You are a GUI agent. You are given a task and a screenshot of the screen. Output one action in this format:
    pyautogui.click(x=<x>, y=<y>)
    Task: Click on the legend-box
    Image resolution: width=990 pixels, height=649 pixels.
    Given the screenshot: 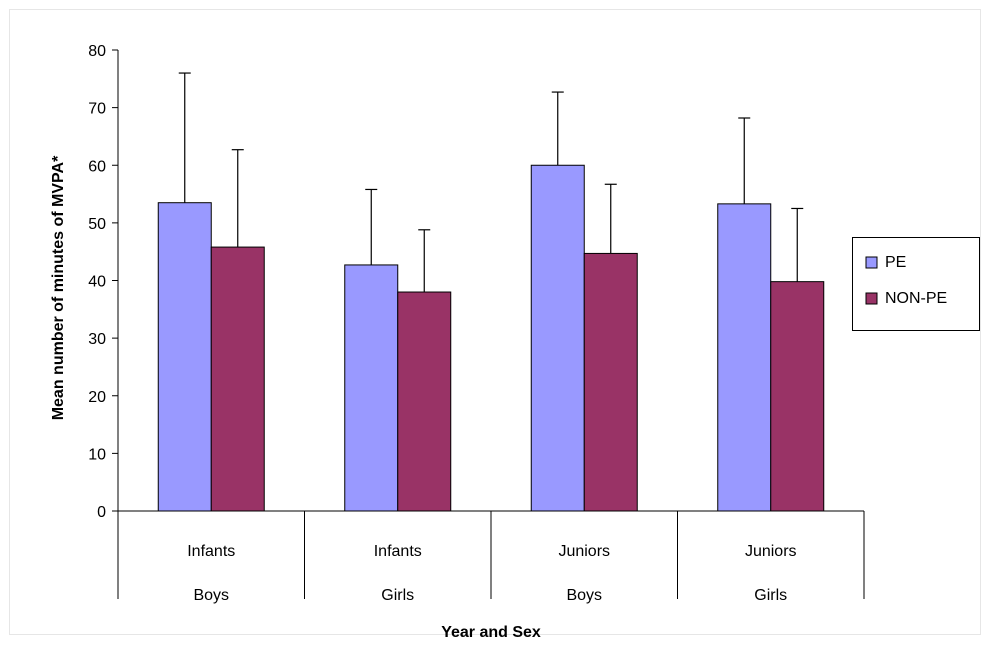 What is the action you would take?
    pyautogui.click(x=916, y=284)
    